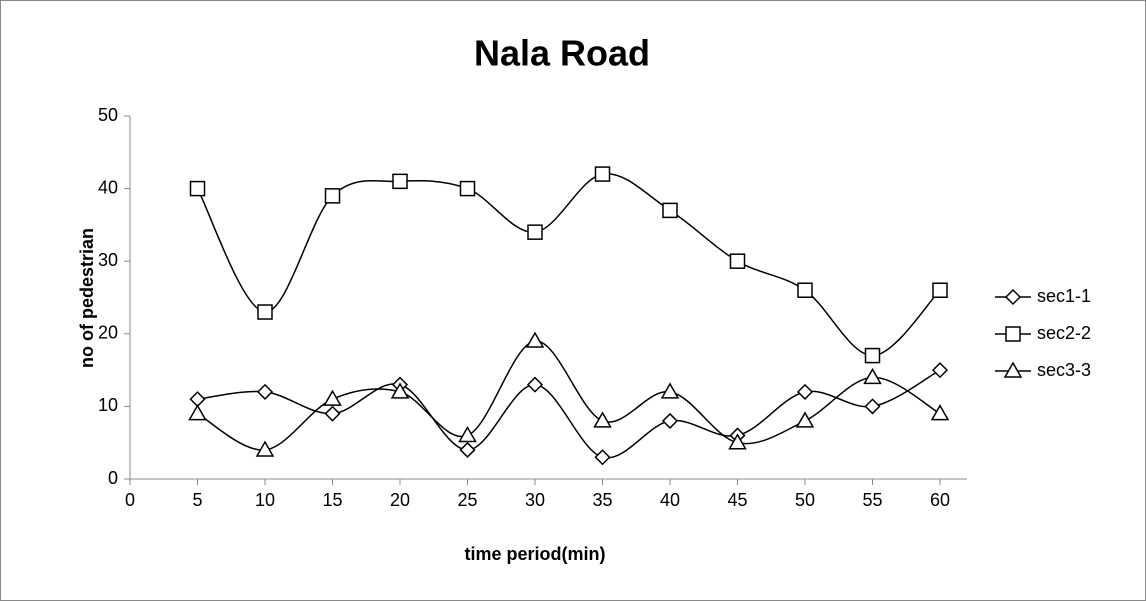 Image resolution: width=1146 pixels, height=601 pixels. What do you see at coordinates (108, 115) in the screenshot?
I see `y-tick-label: 50` at bounding box center [108, 115].